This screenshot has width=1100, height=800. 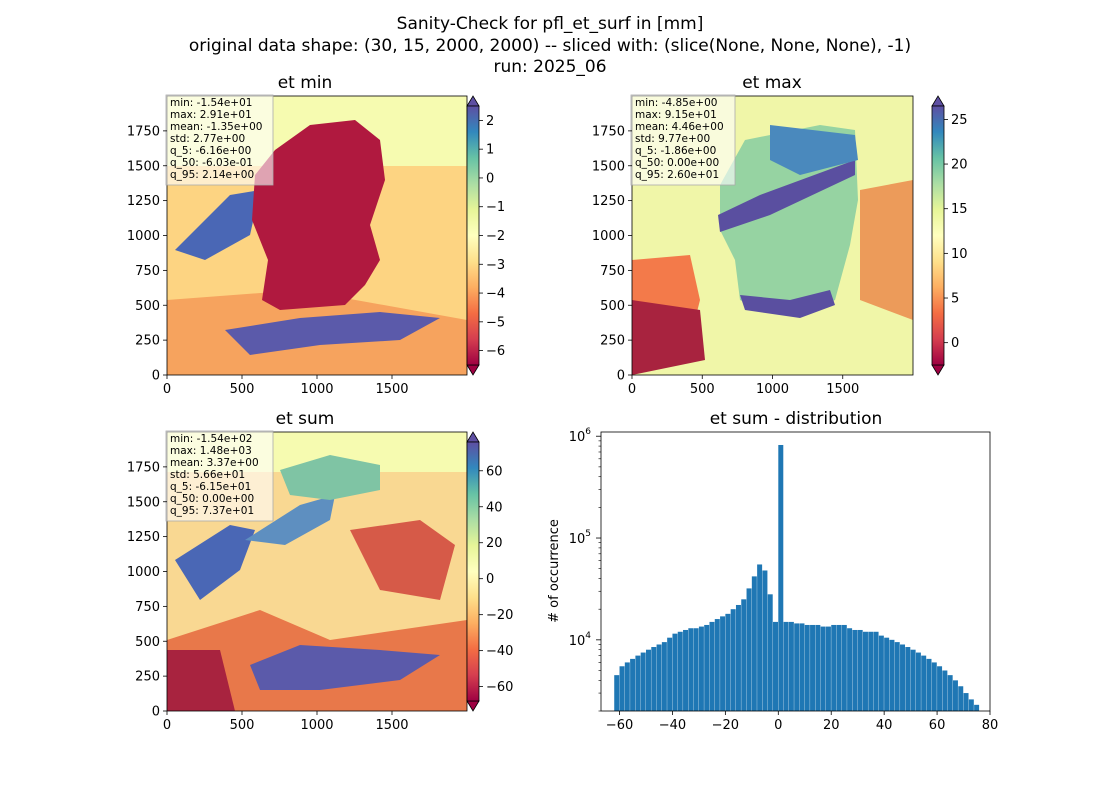 I want to click on panel-et-sum-title: et sum, so click(x=305, y=419).